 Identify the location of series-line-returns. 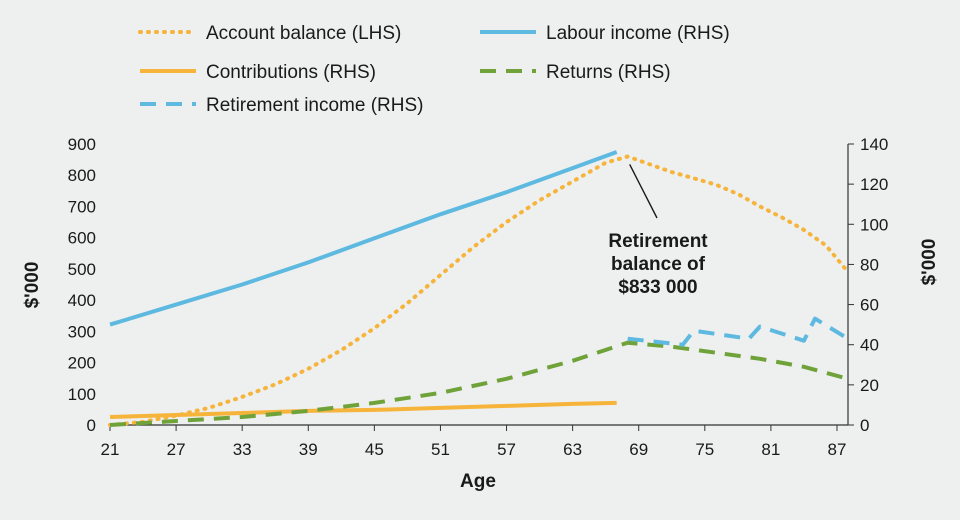
(479, 383).